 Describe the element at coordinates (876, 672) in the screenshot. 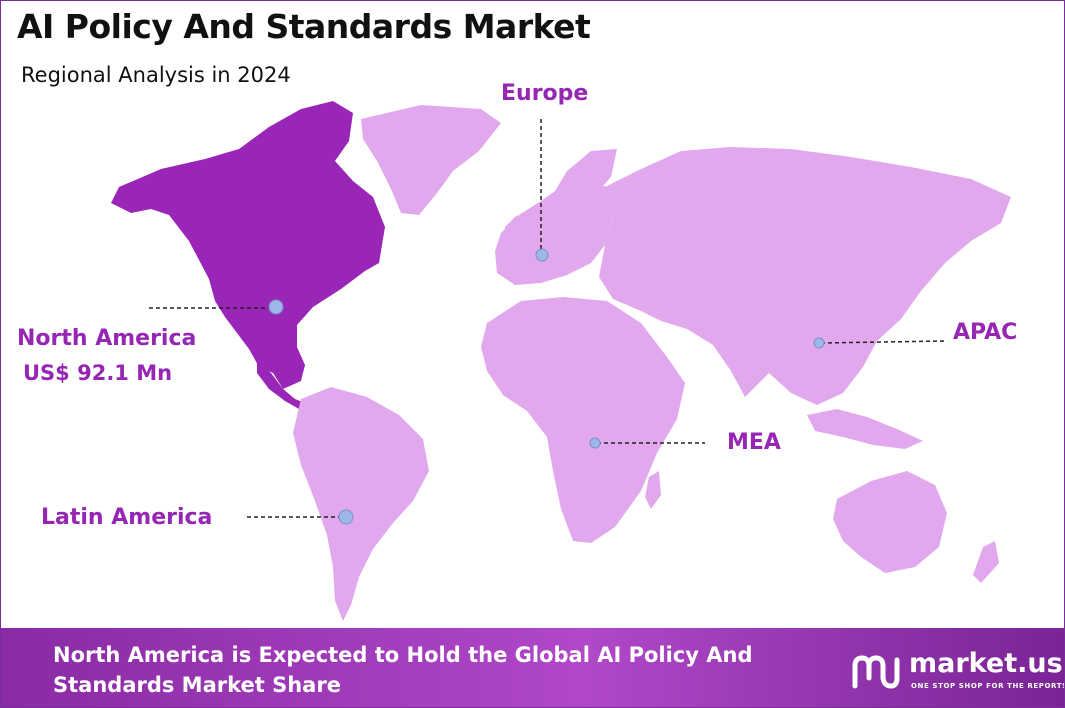

I see `market-us-logo-icon` at that location.